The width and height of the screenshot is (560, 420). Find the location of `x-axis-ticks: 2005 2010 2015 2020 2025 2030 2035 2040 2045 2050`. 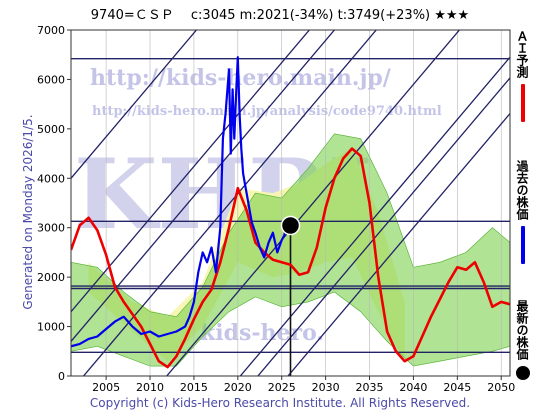

x-axis-ticks: 2005 2010 2015 2020 2025 2030 2035 2040 2045 2050 is located at coordinates (303, 385).